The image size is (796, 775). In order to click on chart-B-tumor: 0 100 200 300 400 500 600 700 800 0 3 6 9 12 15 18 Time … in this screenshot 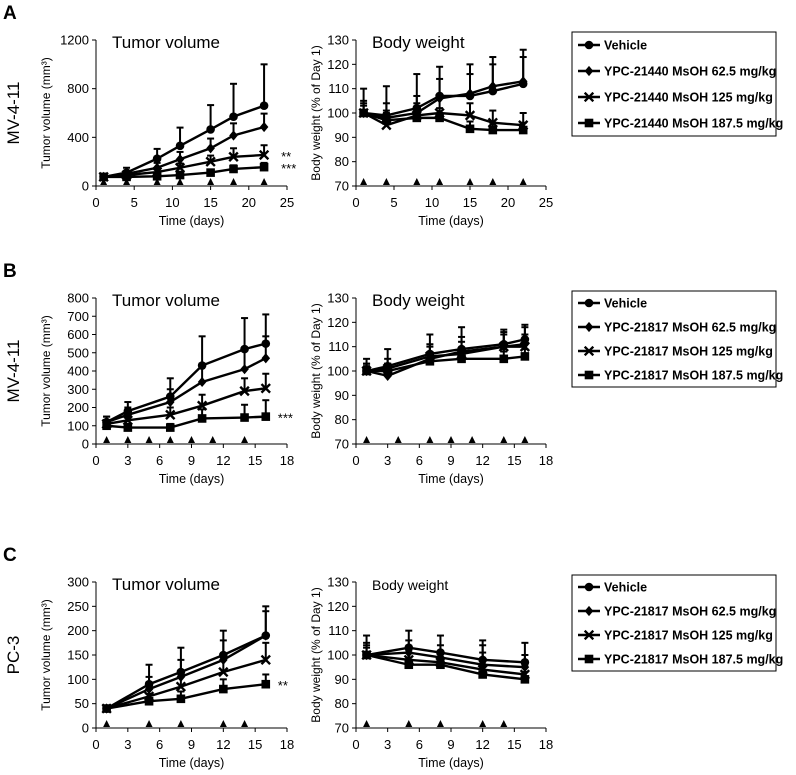, I will do `click(166, 389)`.